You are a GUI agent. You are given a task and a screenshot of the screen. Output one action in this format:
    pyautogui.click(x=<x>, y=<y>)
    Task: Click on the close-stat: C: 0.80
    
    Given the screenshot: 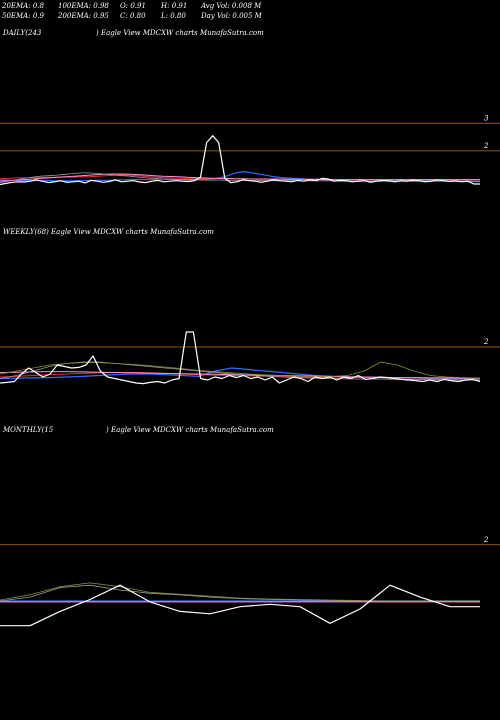 What is the action you would take?
    pyautogui.click(x=133, y=16)
    